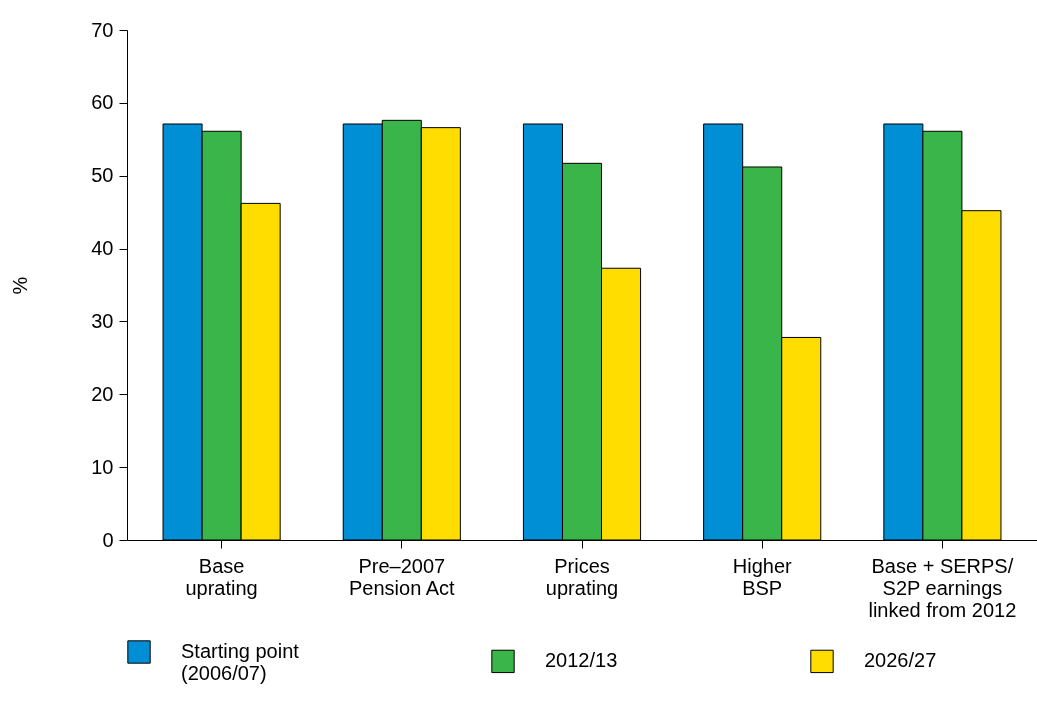 The image size is (1037, 715). Describe the element at coordinates (900, 660) in the screenshot. I see `legend-label: 2026/27` at that location.